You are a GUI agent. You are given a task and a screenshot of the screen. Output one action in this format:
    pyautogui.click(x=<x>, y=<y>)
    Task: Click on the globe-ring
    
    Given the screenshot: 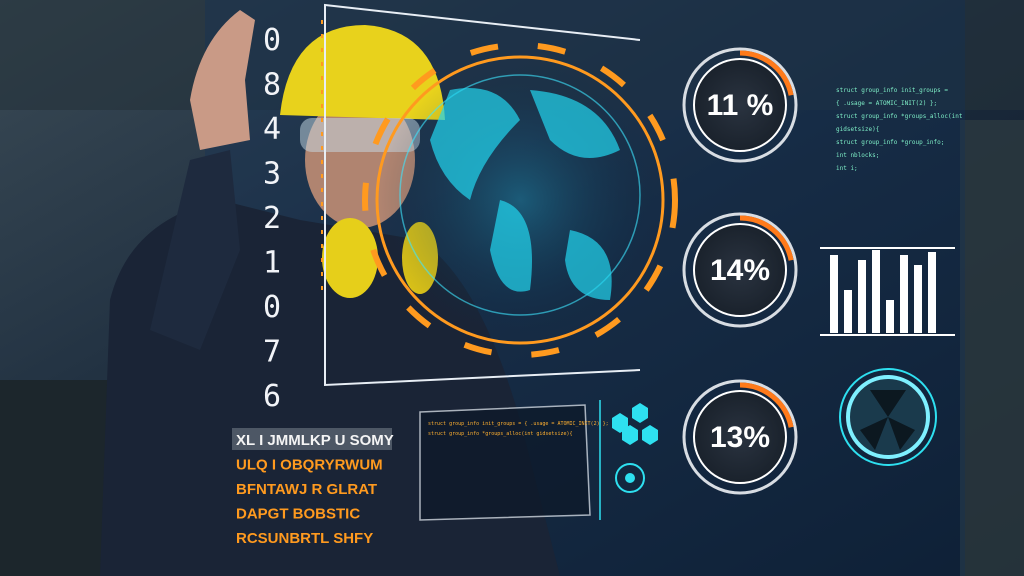 What is the action you would take?
    pyautogui.click(x=520, y=200)
    